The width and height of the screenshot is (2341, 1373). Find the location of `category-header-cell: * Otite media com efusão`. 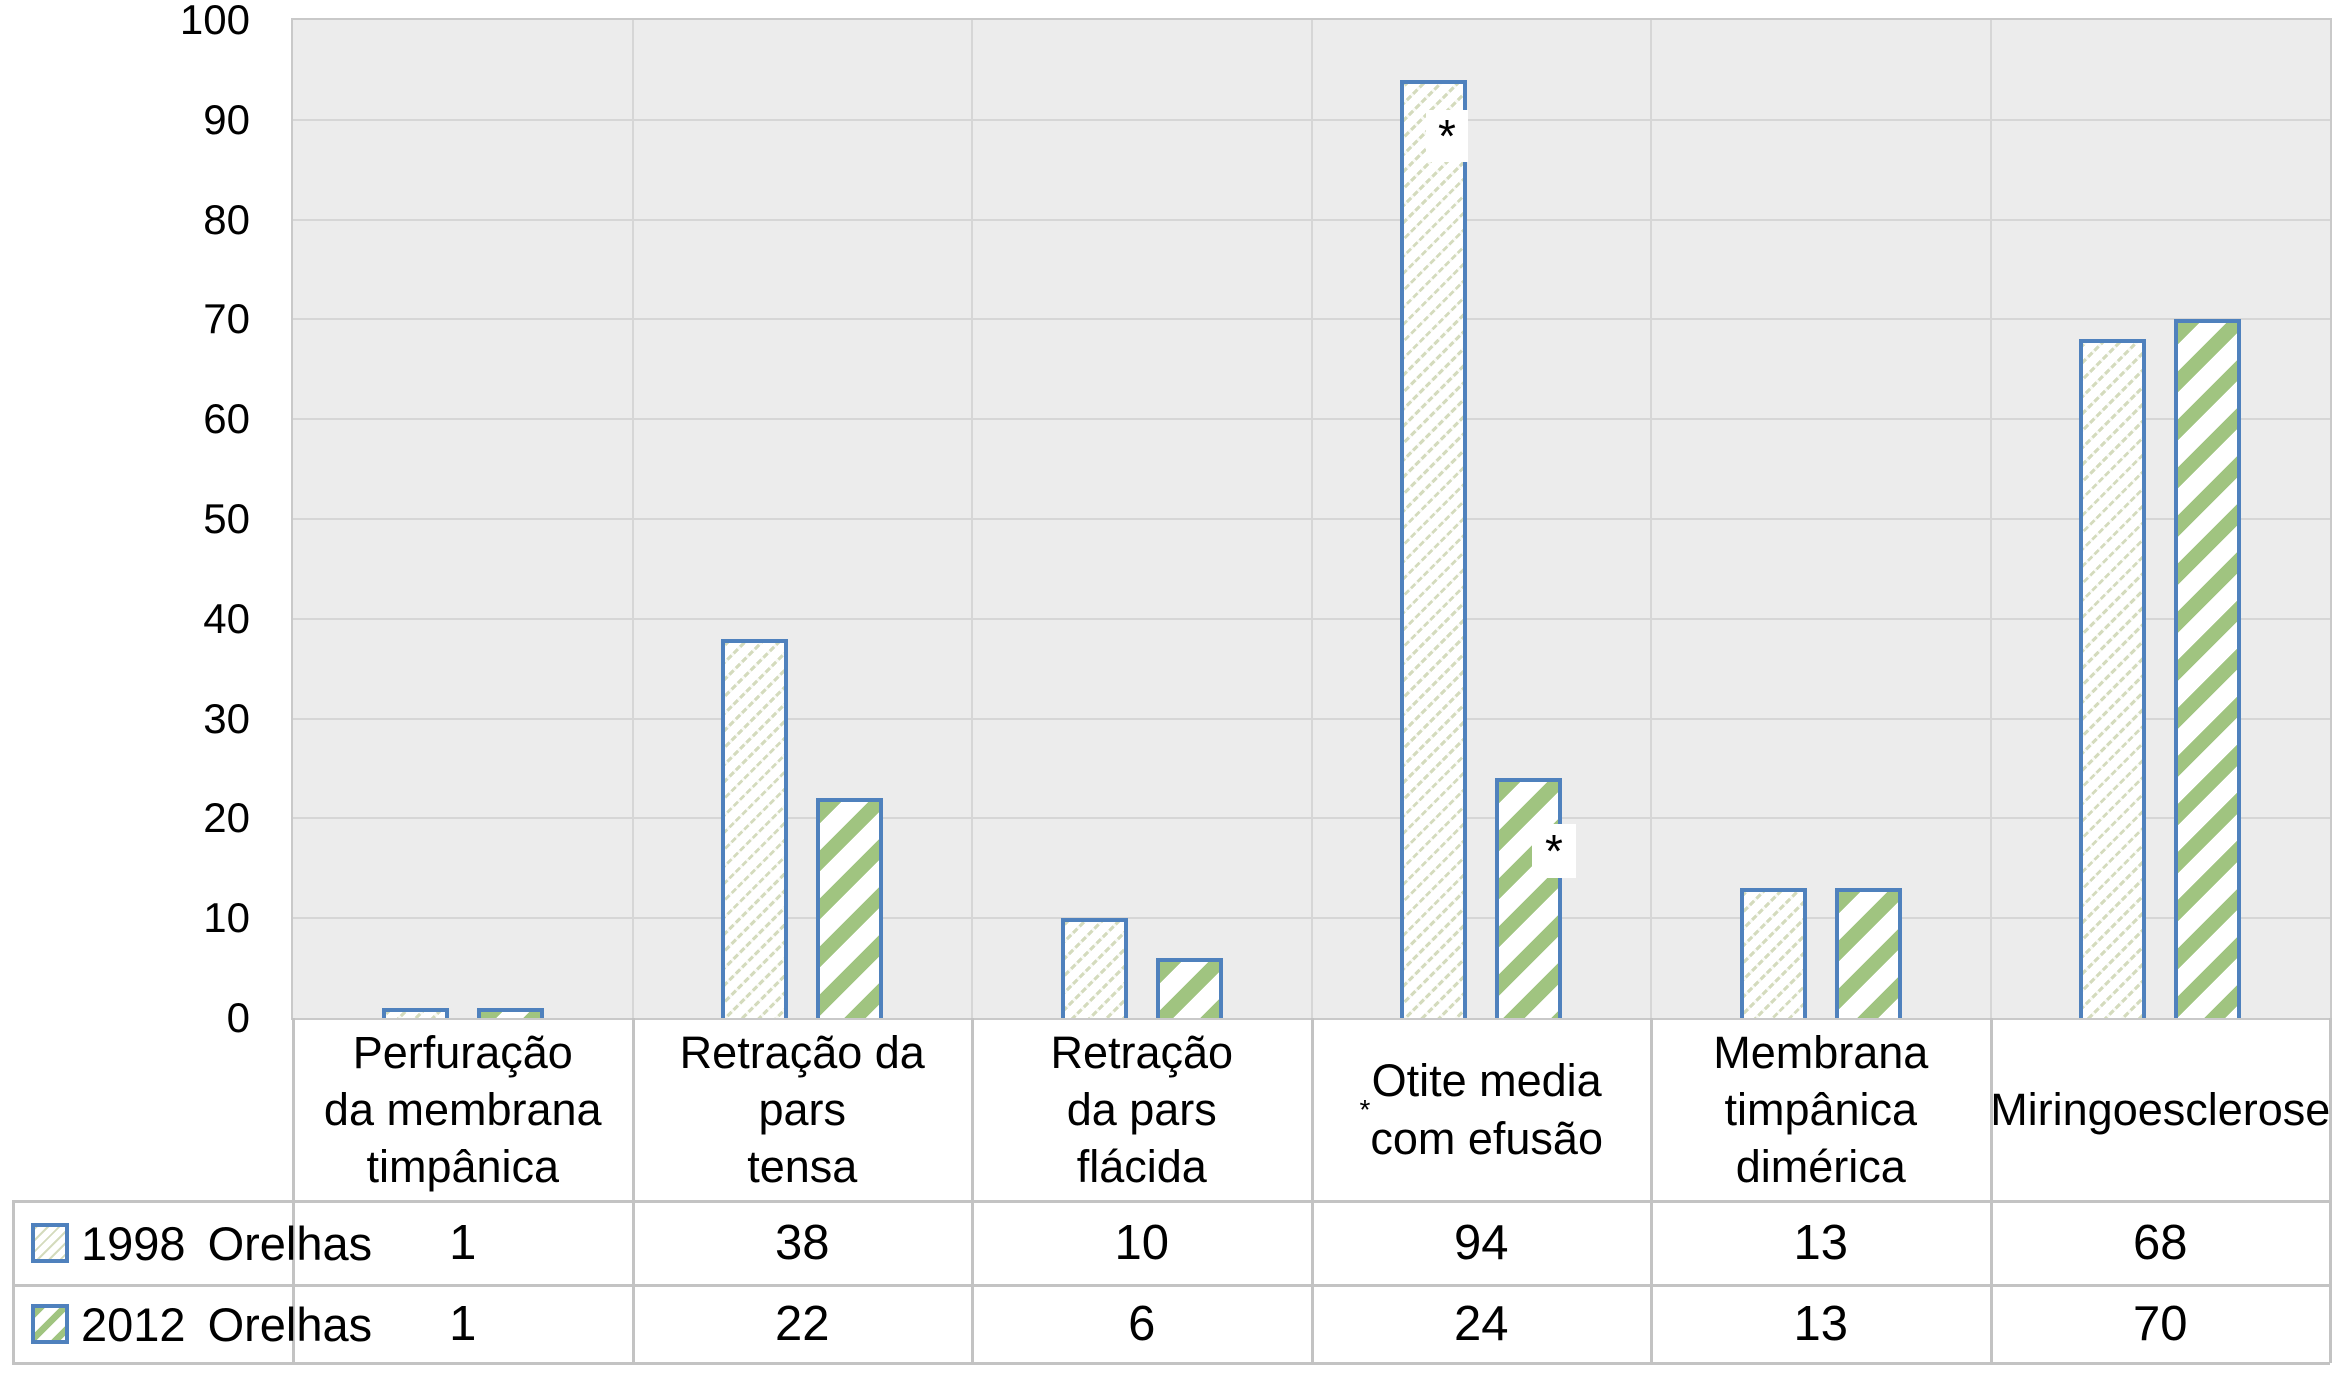

category-header-cell: * Otite media com efusão is located at coordinates (1481, 1109).